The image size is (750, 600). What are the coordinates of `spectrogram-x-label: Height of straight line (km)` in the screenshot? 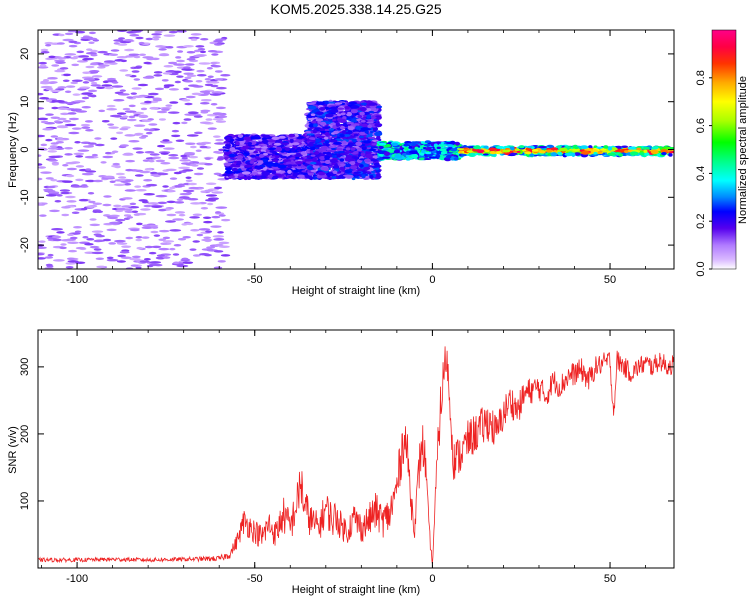 It's located at (356, 291).